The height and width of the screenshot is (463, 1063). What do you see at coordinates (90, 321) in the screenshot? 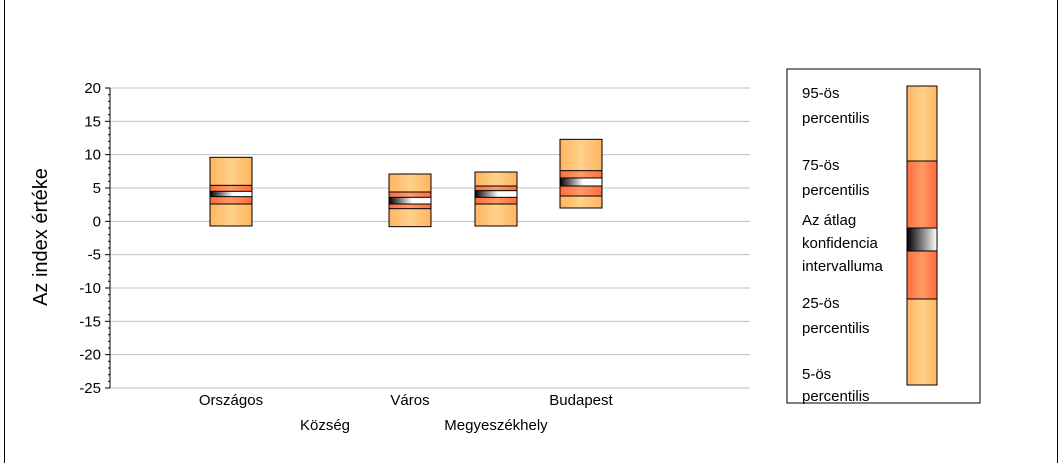
I see `y-tick-label: -15` at bounding box center [90, 321].